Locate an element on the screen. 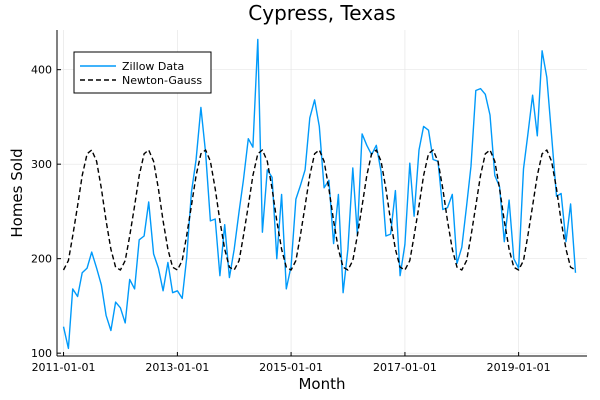  y-tick-label: 200 is located at coordinates (41, 259).